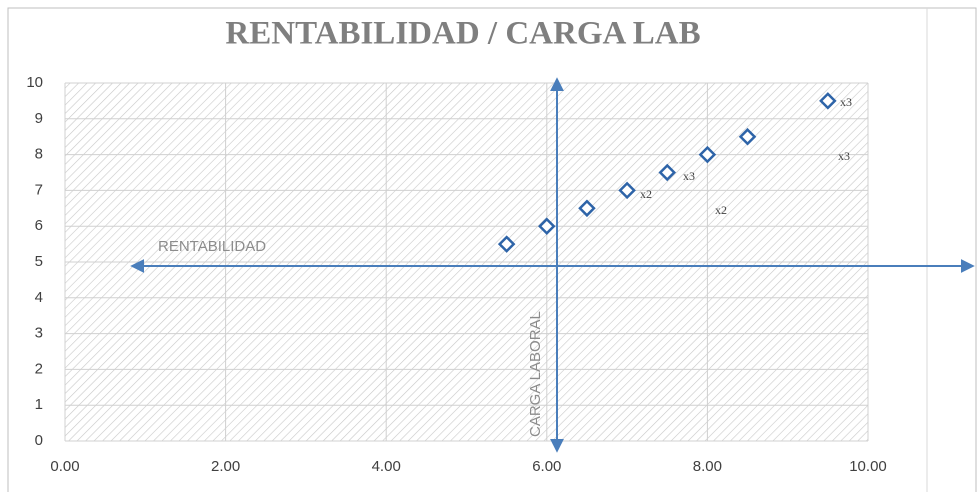 This screenshot has width=977, height=492. I want to click on y-tick-label: 5, so click(39, 261).